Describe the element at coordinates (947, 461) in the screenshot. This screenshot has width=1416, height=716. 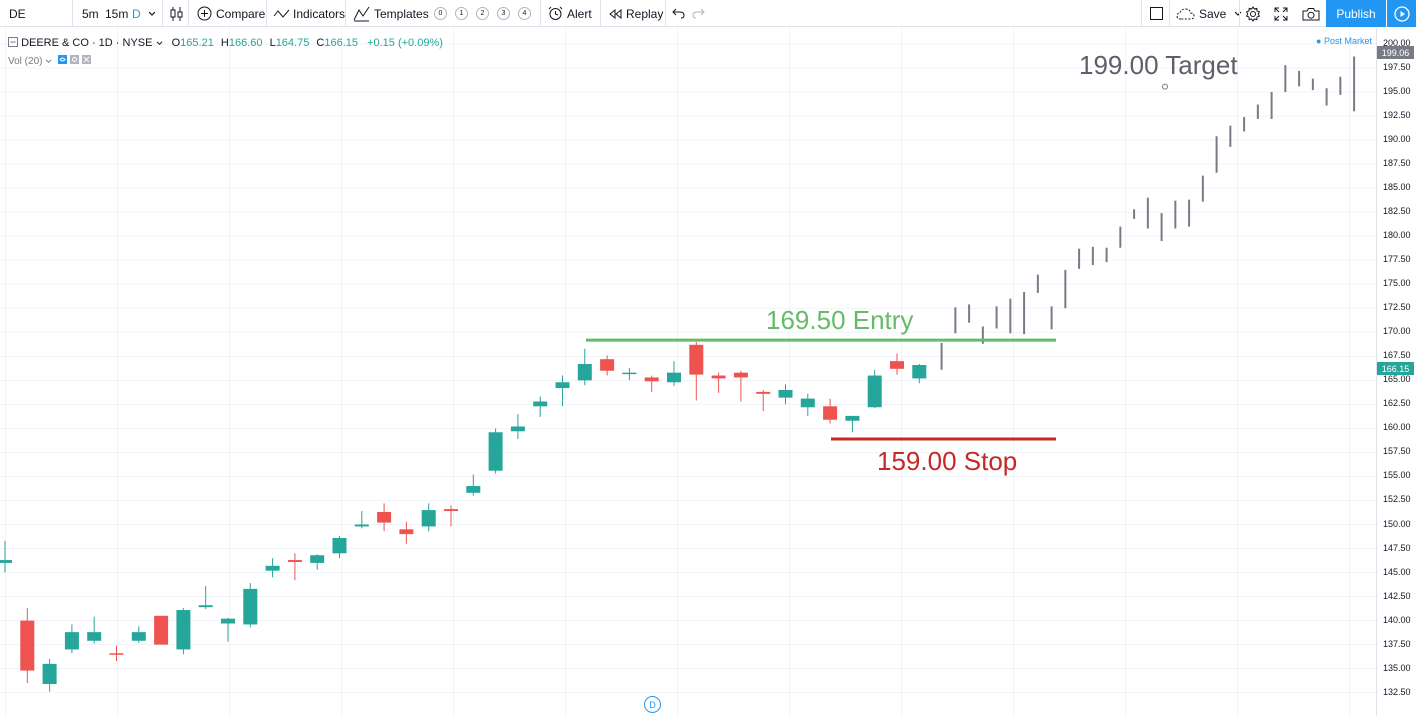
I see `stop-annotation: 159.00 Stop` at that location.